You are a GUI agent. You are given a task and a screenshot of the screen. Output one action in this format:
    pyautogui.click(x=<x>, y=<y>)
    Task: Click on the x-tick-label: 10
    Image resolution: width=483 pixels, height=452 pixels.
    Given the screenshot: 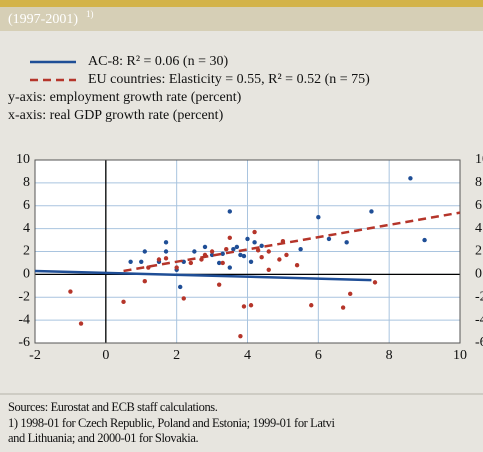 What is the action you would take?
    pyautogui.click(x=460, y=355)
    